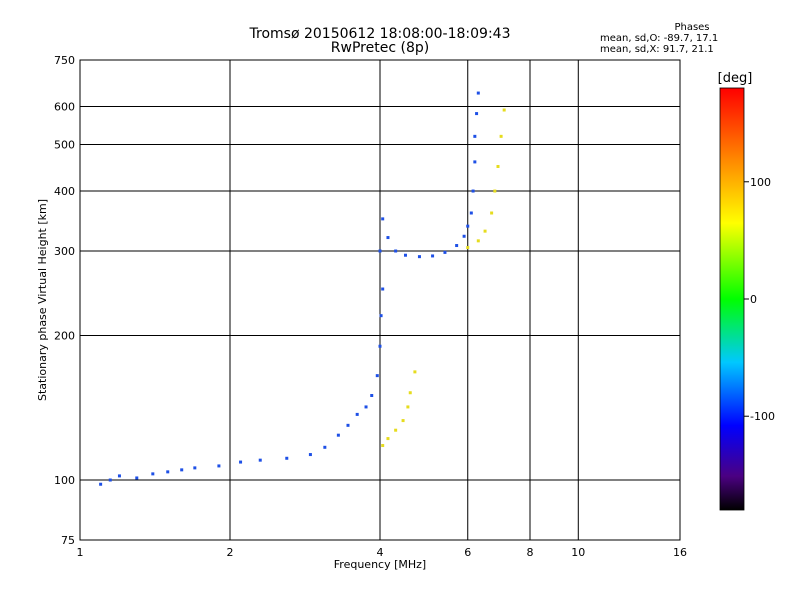 The width and height of the screenshot is (800, 600). What do you see at coordinates (467, 552) in the screenshot?
I see `x-tick-label: 6` at bounding box center [467, 552].